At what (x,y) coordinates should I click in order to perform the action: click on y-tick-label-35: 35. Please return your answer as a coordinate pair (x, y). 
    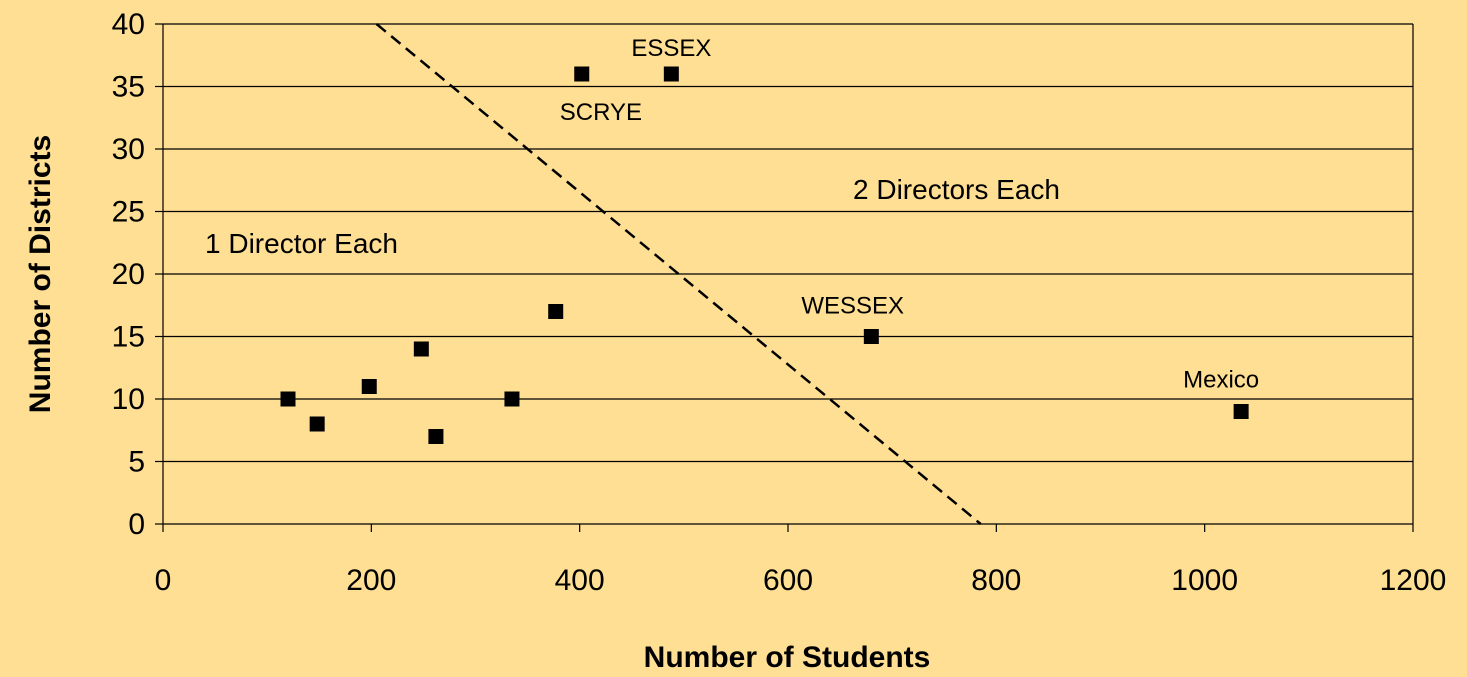
    Looking at the image, I should click on (128, 87).